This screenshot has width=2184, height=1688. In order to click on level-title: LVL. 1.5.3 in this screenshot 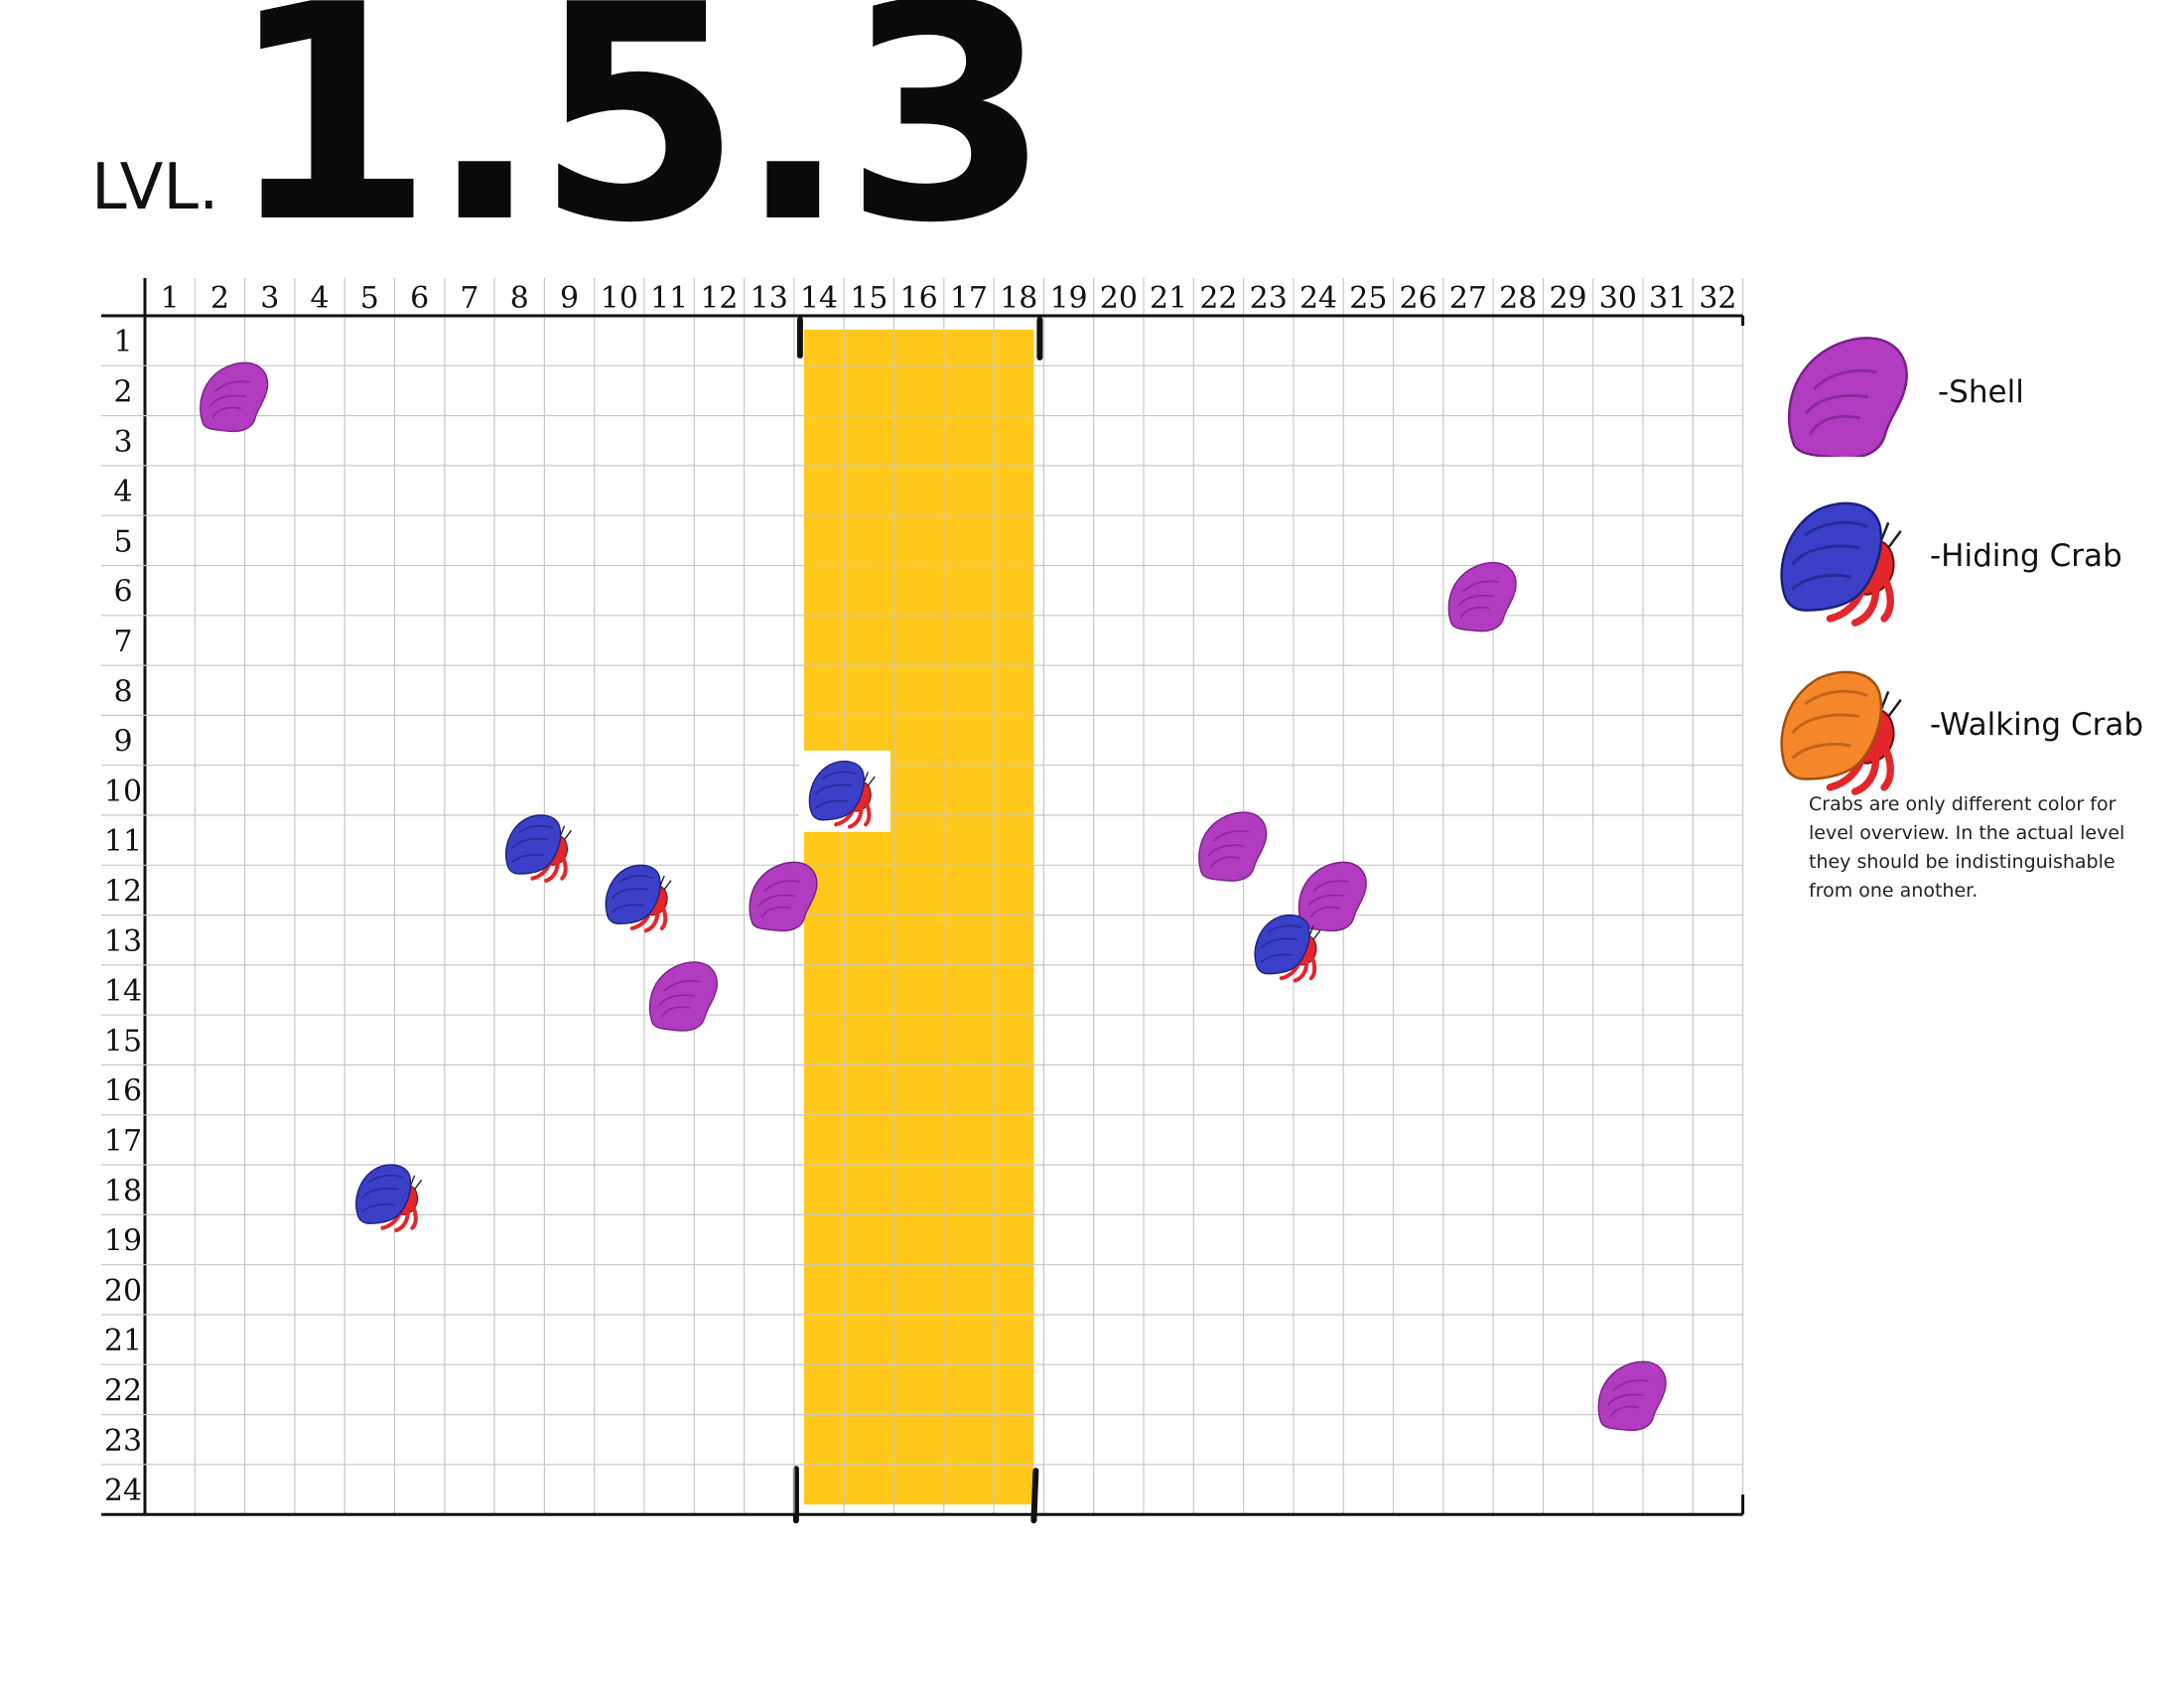, I will do `click(571, 144)`.